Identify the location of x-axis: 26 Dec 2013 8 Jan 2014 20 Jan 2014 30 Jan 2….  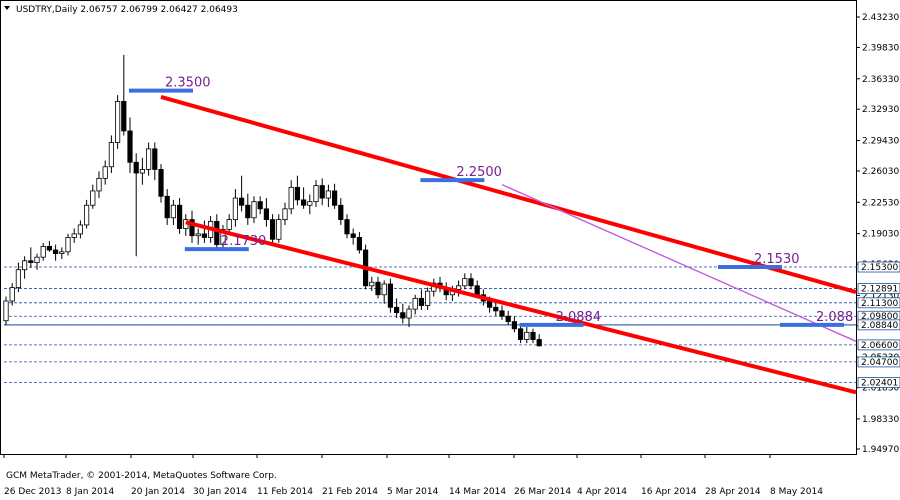
(413, 475).